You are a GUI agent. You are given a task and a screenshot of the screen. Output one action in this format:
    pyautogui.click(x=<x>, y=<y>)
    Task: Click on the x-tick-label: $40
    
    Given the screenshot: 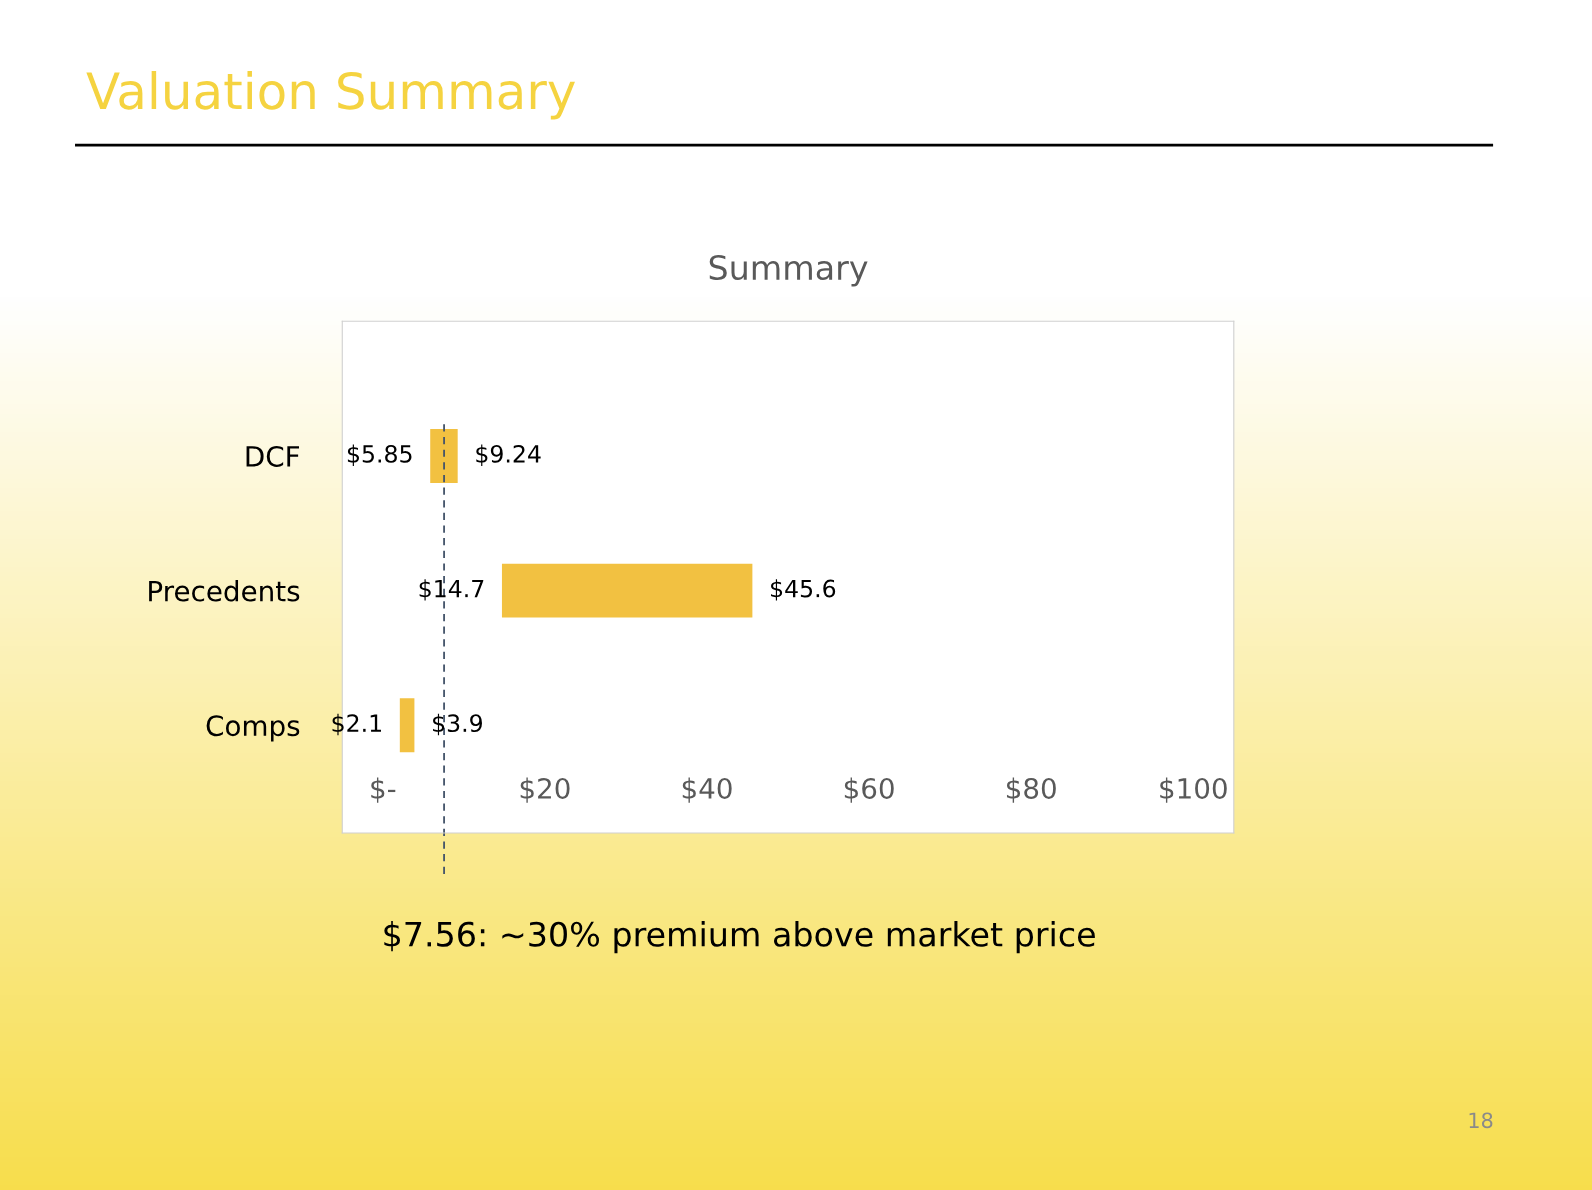 What is the action you would take?
    pyautogui.click(x=707, y=790)
    